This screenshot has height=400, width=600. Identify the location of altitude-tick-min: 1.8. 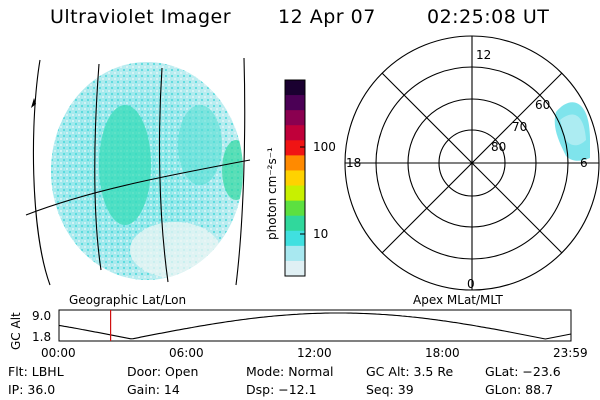
(41, 337).